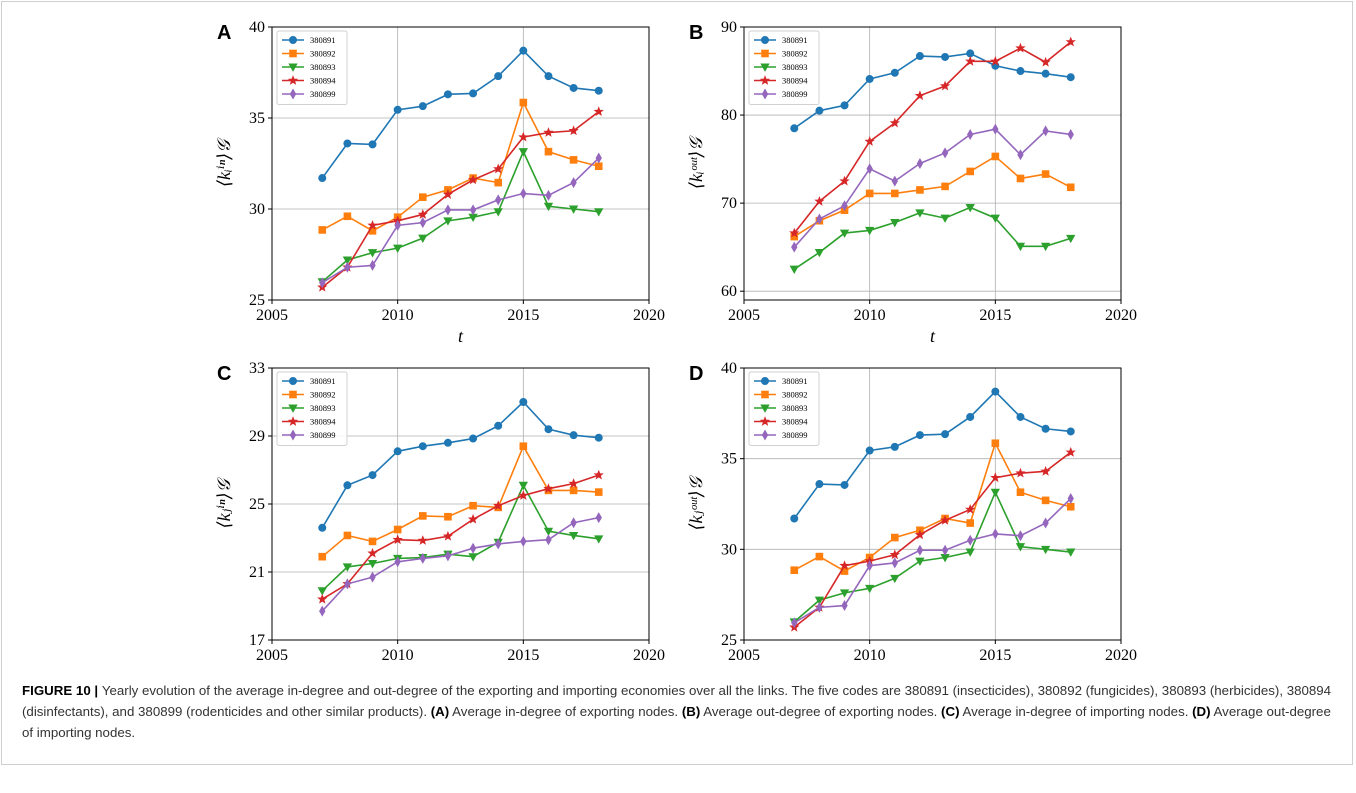 This screenshot has height=793, width=1356. Describe the element at coordinates (729, 27) in the screenshot. I see `y-tick-label: 90` at that location.